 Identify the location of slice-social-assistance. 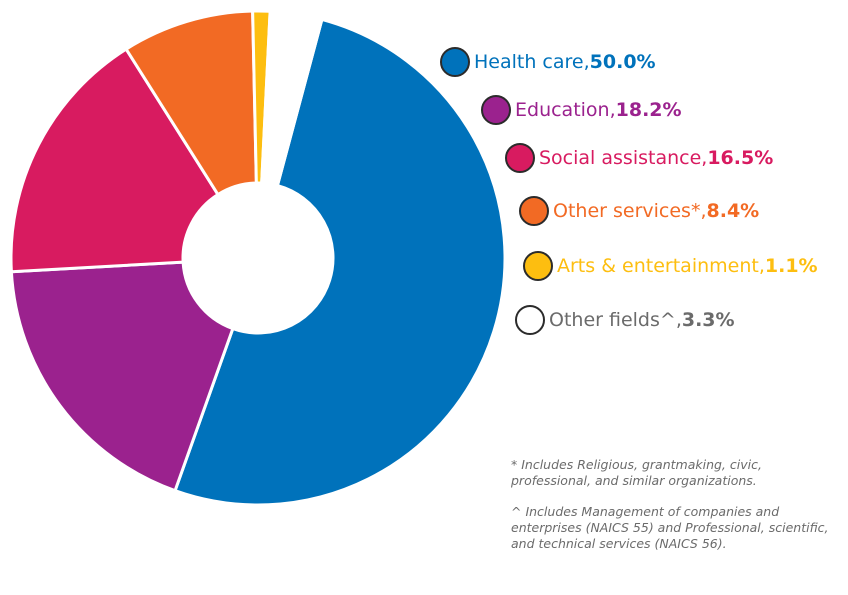
(114, 160).